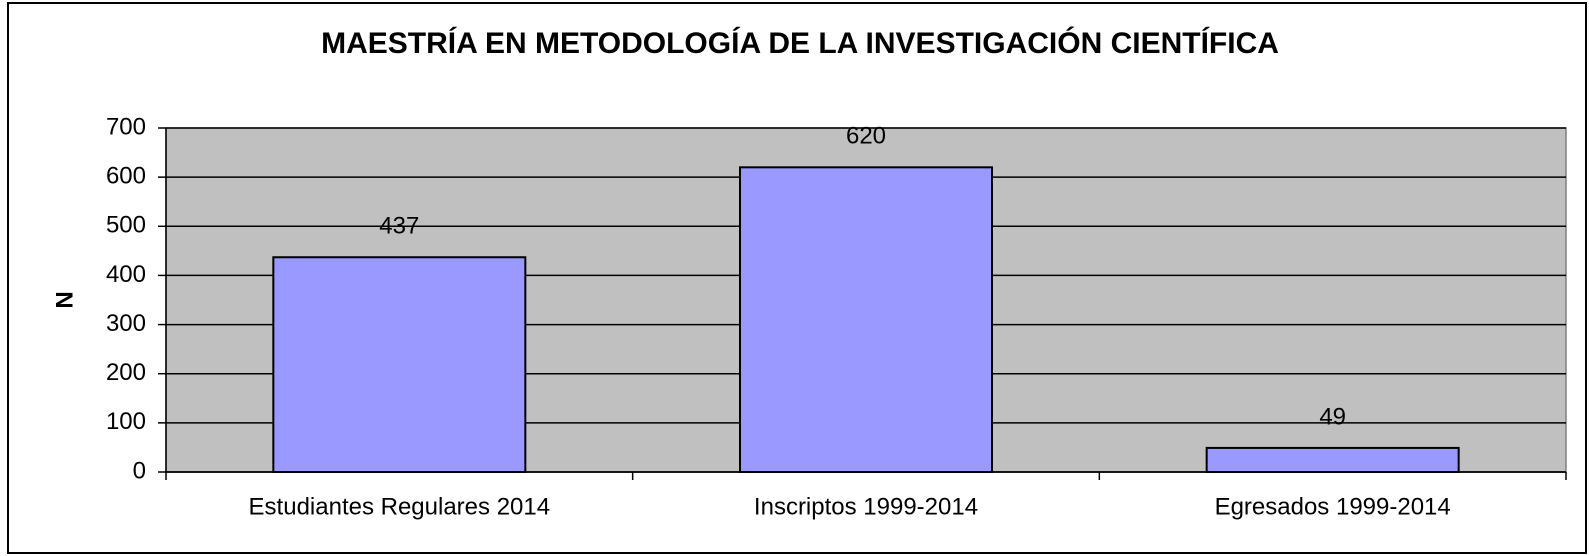 The width and height of the screenshot is (1589, 556). Describe the element at coordinates (126, 274) in the screenshot. I see `y-tick-label: 400` at that location.